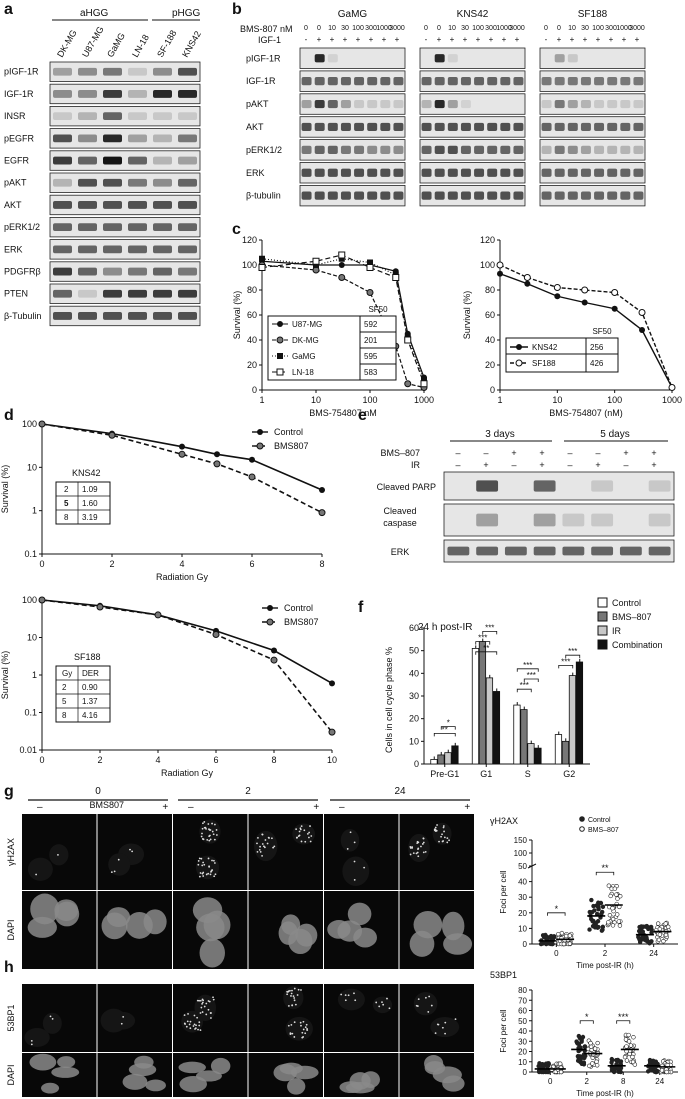 This screenshot has width=685, height=1099. Describe the element at coordinates (378, 309) in the screenshot. I see `table-header: SF50` at that location.